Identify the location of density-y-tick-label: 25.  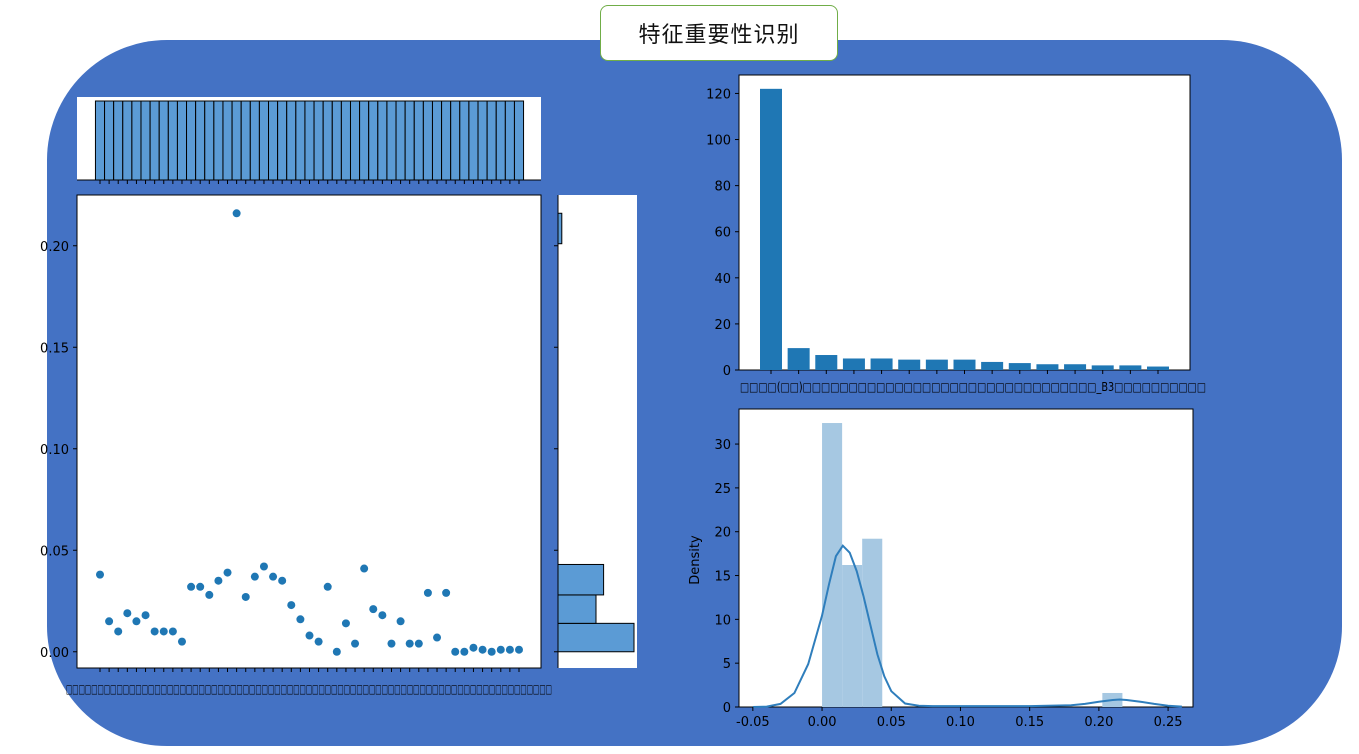
(722, 489).